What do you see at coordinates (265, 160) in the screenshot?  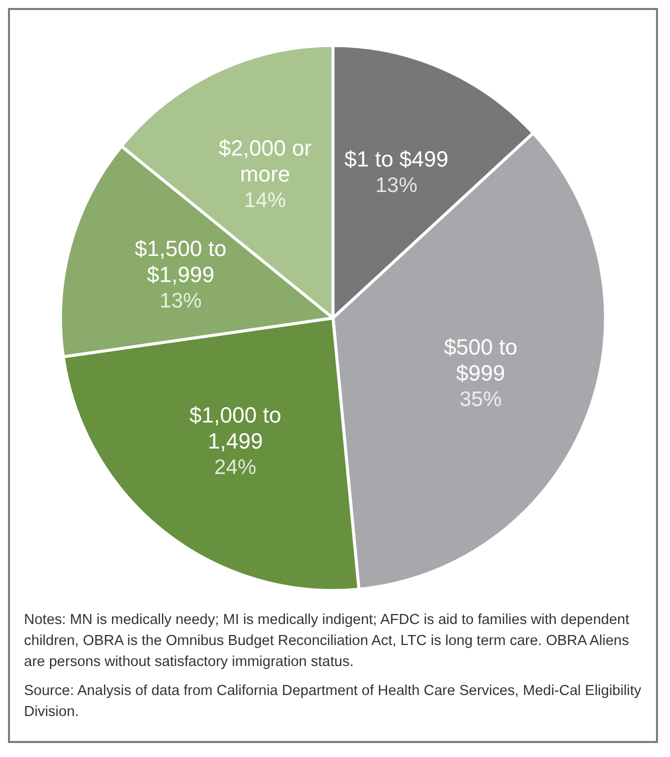 I see `slice-label: $2,000 or more` at bounding box center [265, 160].